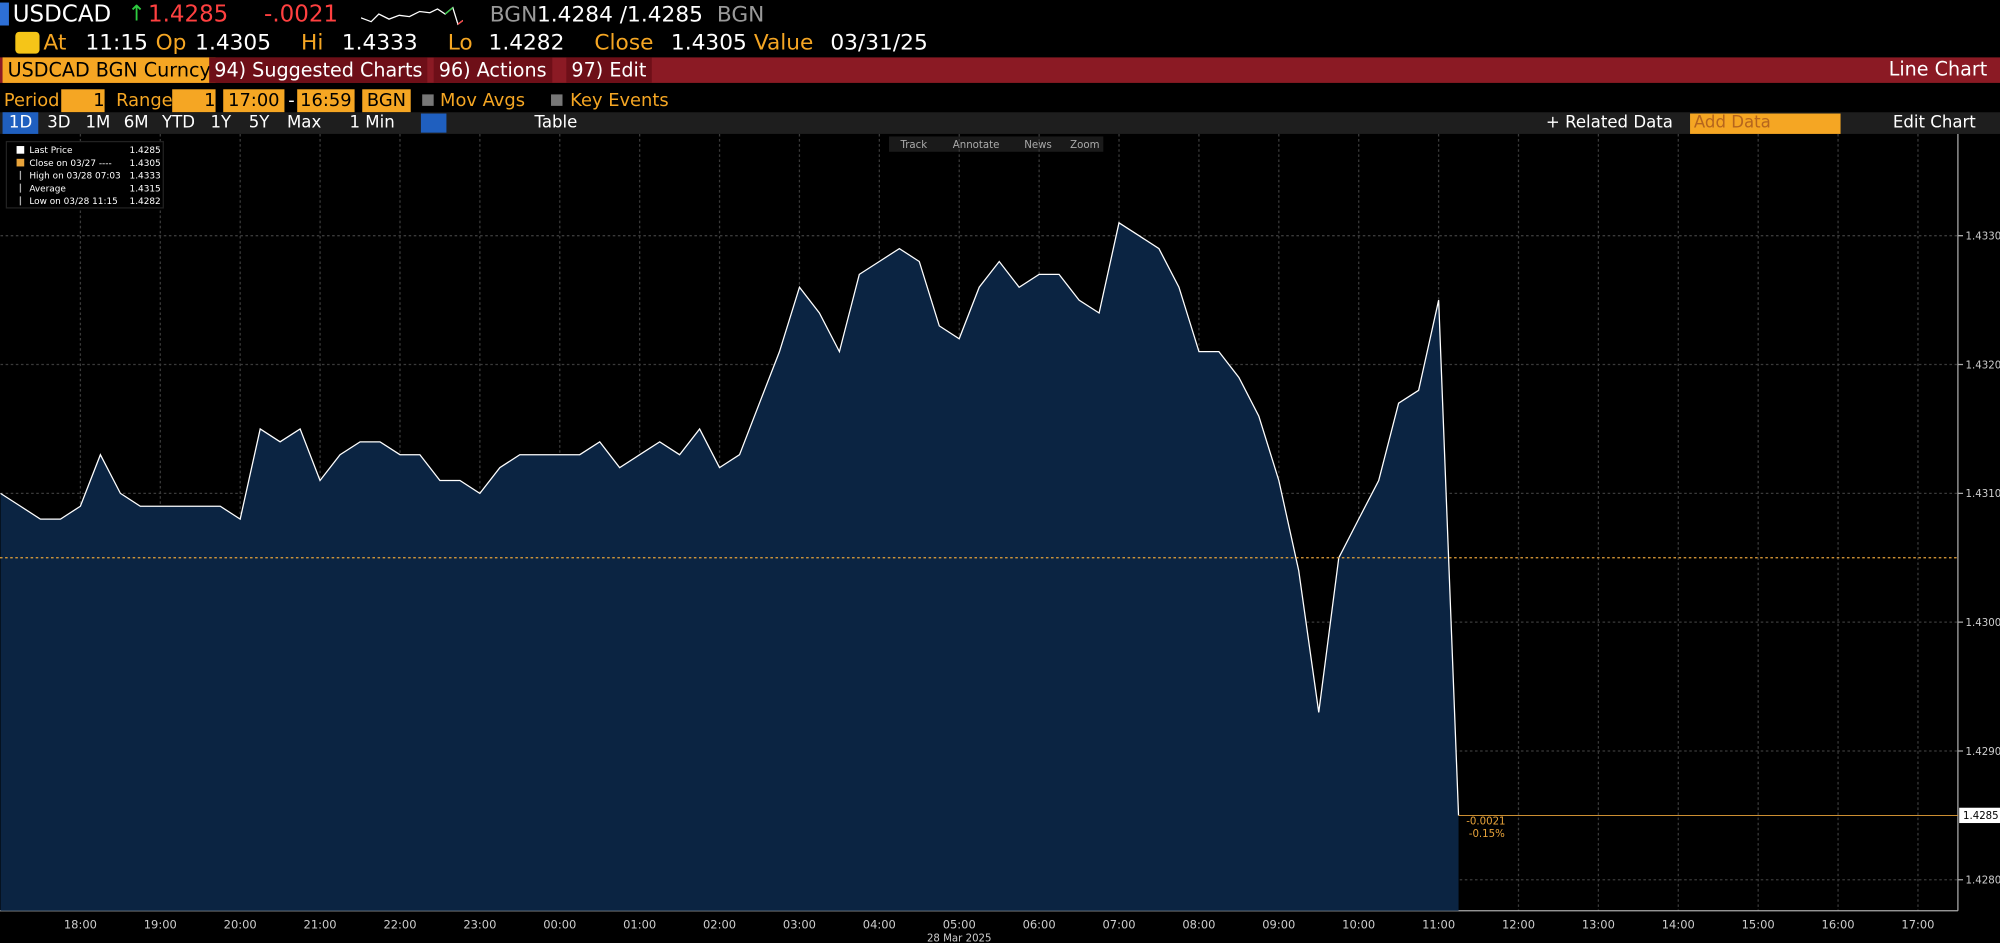  What do you see at coordinates (47, 189) in the screenshot?
I see `legend-name: Average` at bounding box center [47, 189].